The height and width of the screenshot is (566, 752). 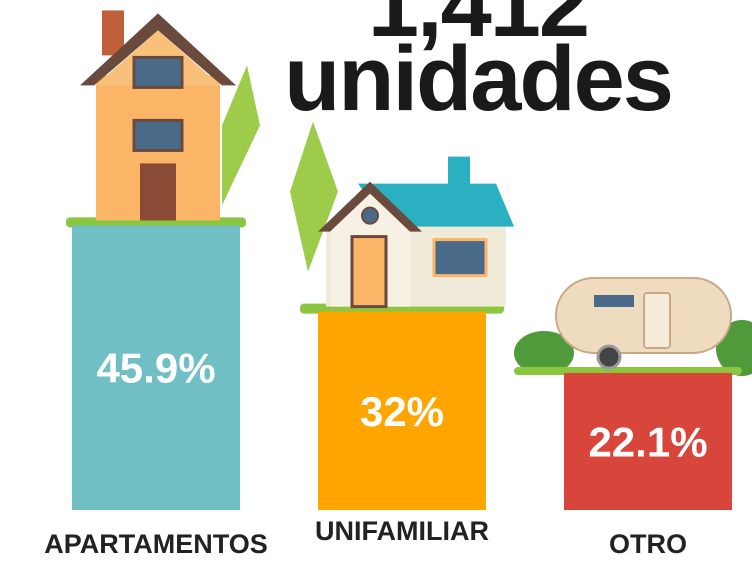 What do you see at coordinates (609, 357) in the screenshot?
I see `wheel` at bounding box center [609, 357].